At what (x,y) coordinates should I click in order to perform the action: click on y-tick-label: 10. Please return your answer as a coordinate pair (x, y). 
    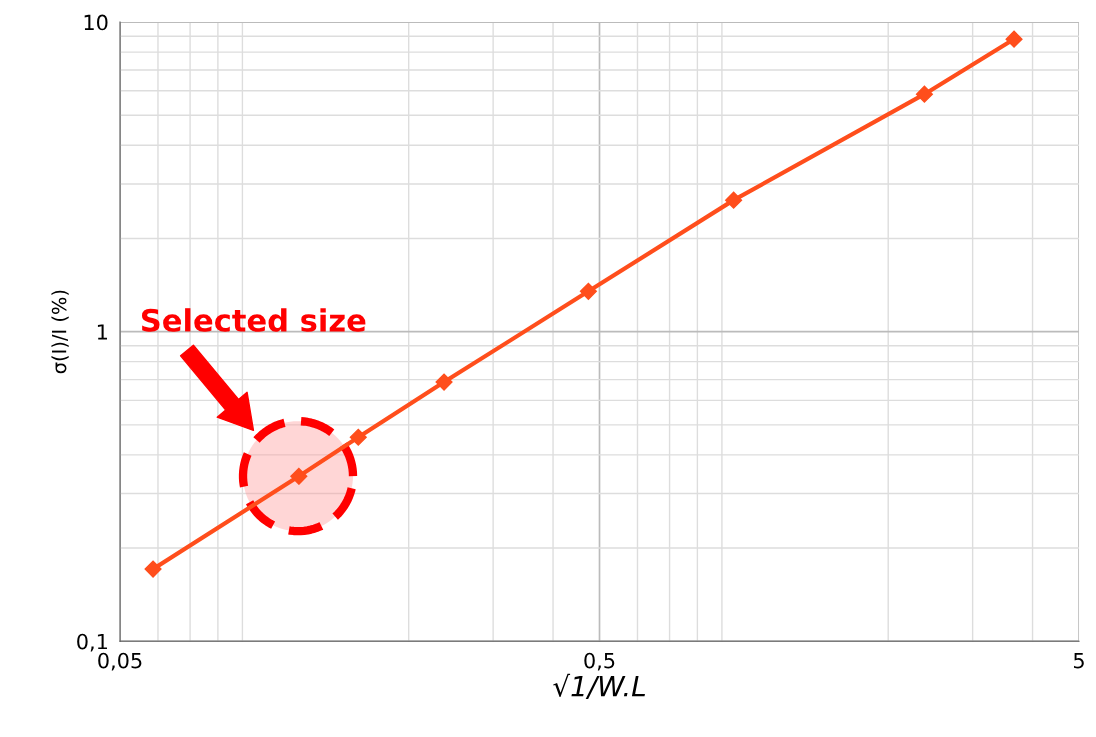
    Looking at the image, I should click on (96, 22).